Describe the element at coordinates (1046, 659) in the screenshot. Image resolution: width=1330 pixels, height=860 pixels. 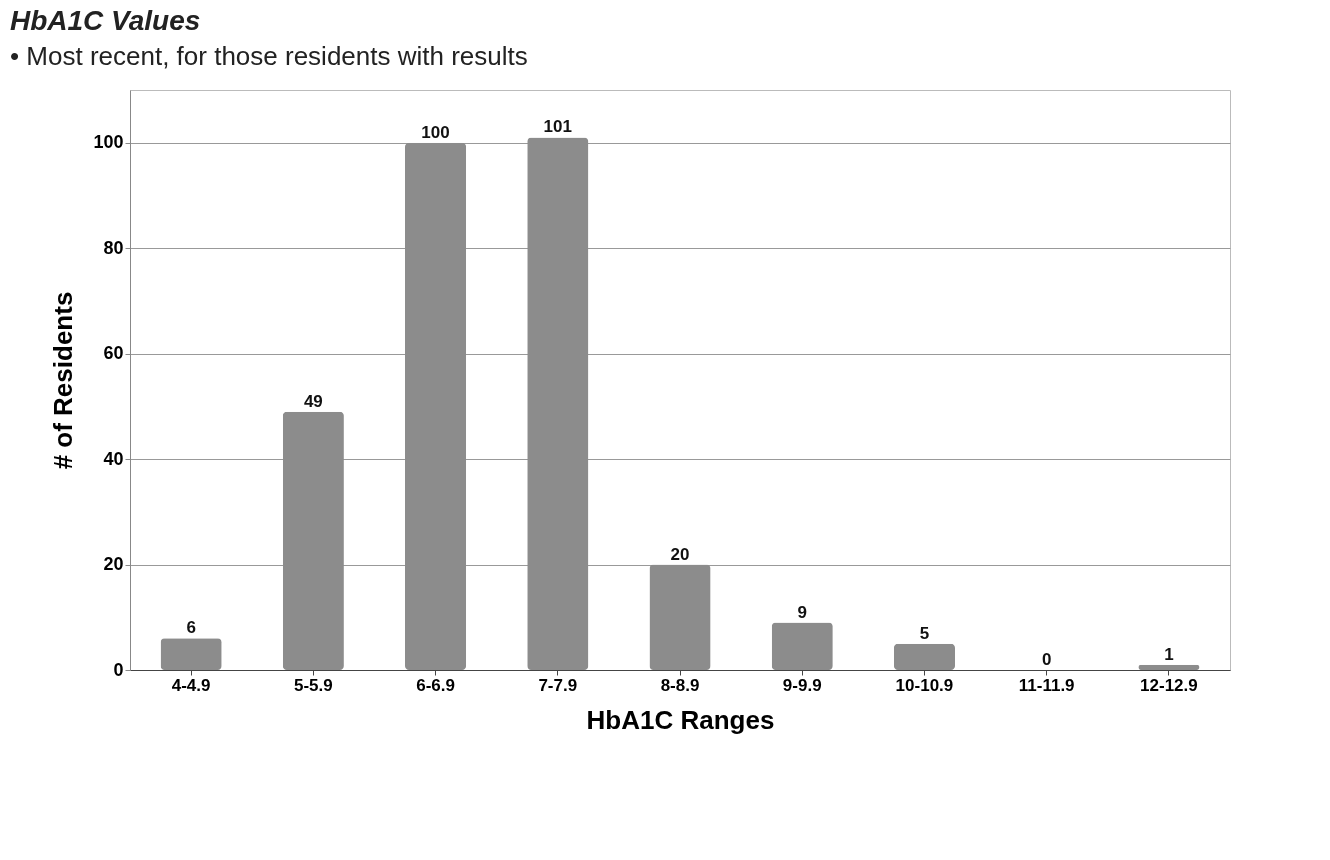
I see `data-label: 0` at that location.